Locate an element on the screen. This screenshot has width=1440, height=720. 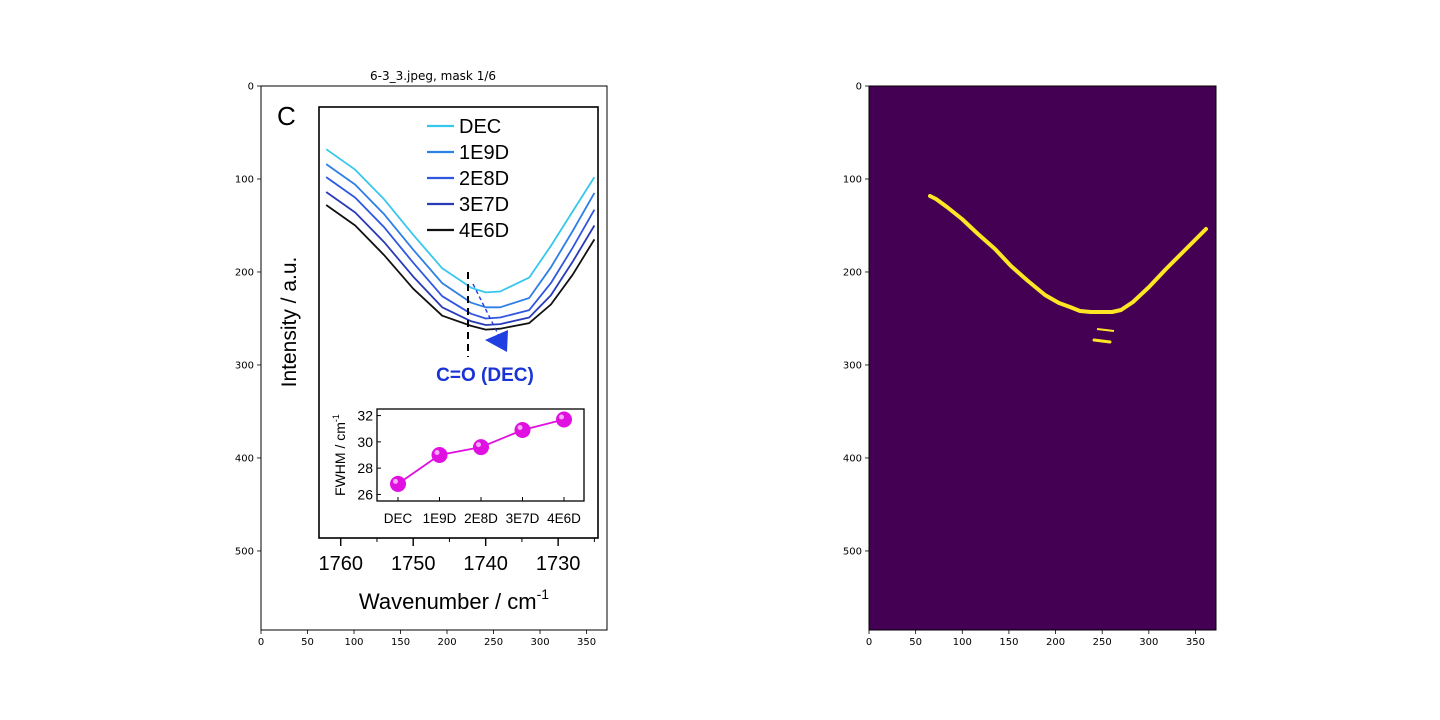
panel-letter: C is located at coordinates (286, 116).